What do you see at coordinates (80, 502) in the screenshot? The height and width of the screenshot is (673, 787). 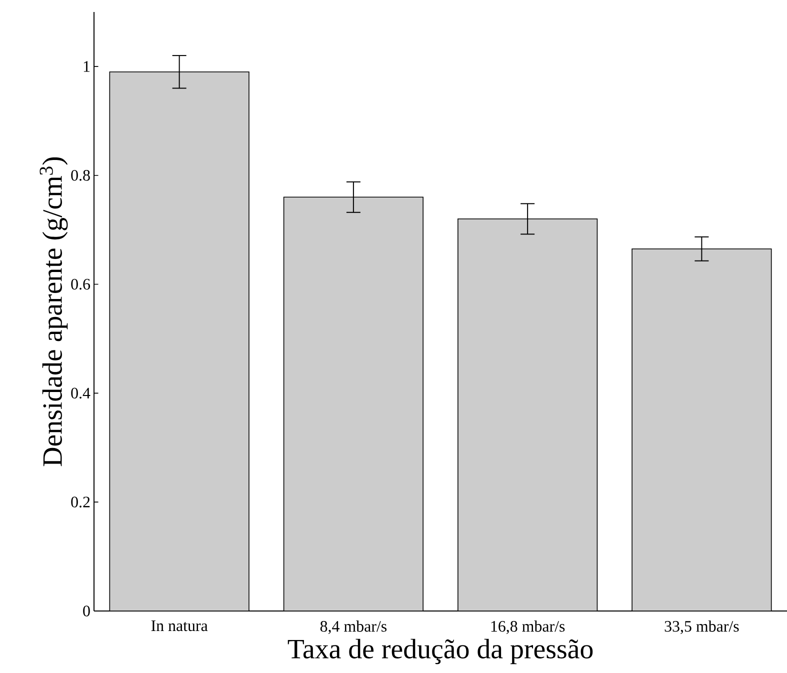 I see `y-tick-label: 0.2` at bounding box center [80, 502].